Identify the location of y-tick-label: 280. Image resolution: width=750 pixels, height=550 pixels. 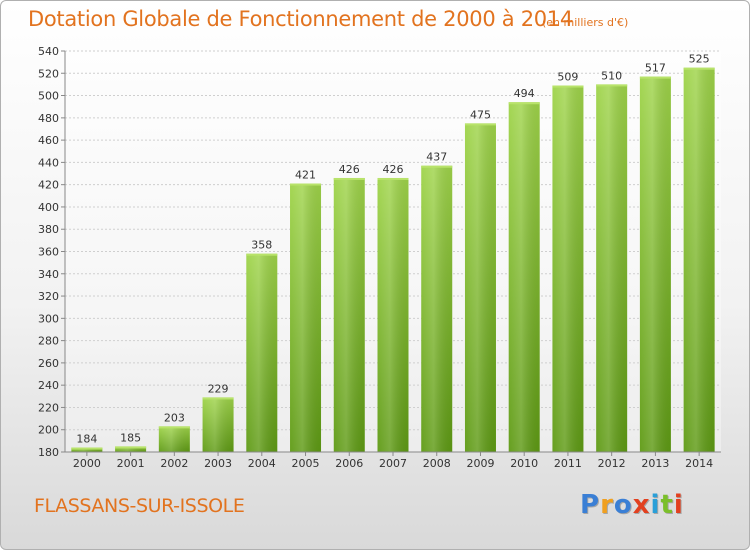
(48, 341).